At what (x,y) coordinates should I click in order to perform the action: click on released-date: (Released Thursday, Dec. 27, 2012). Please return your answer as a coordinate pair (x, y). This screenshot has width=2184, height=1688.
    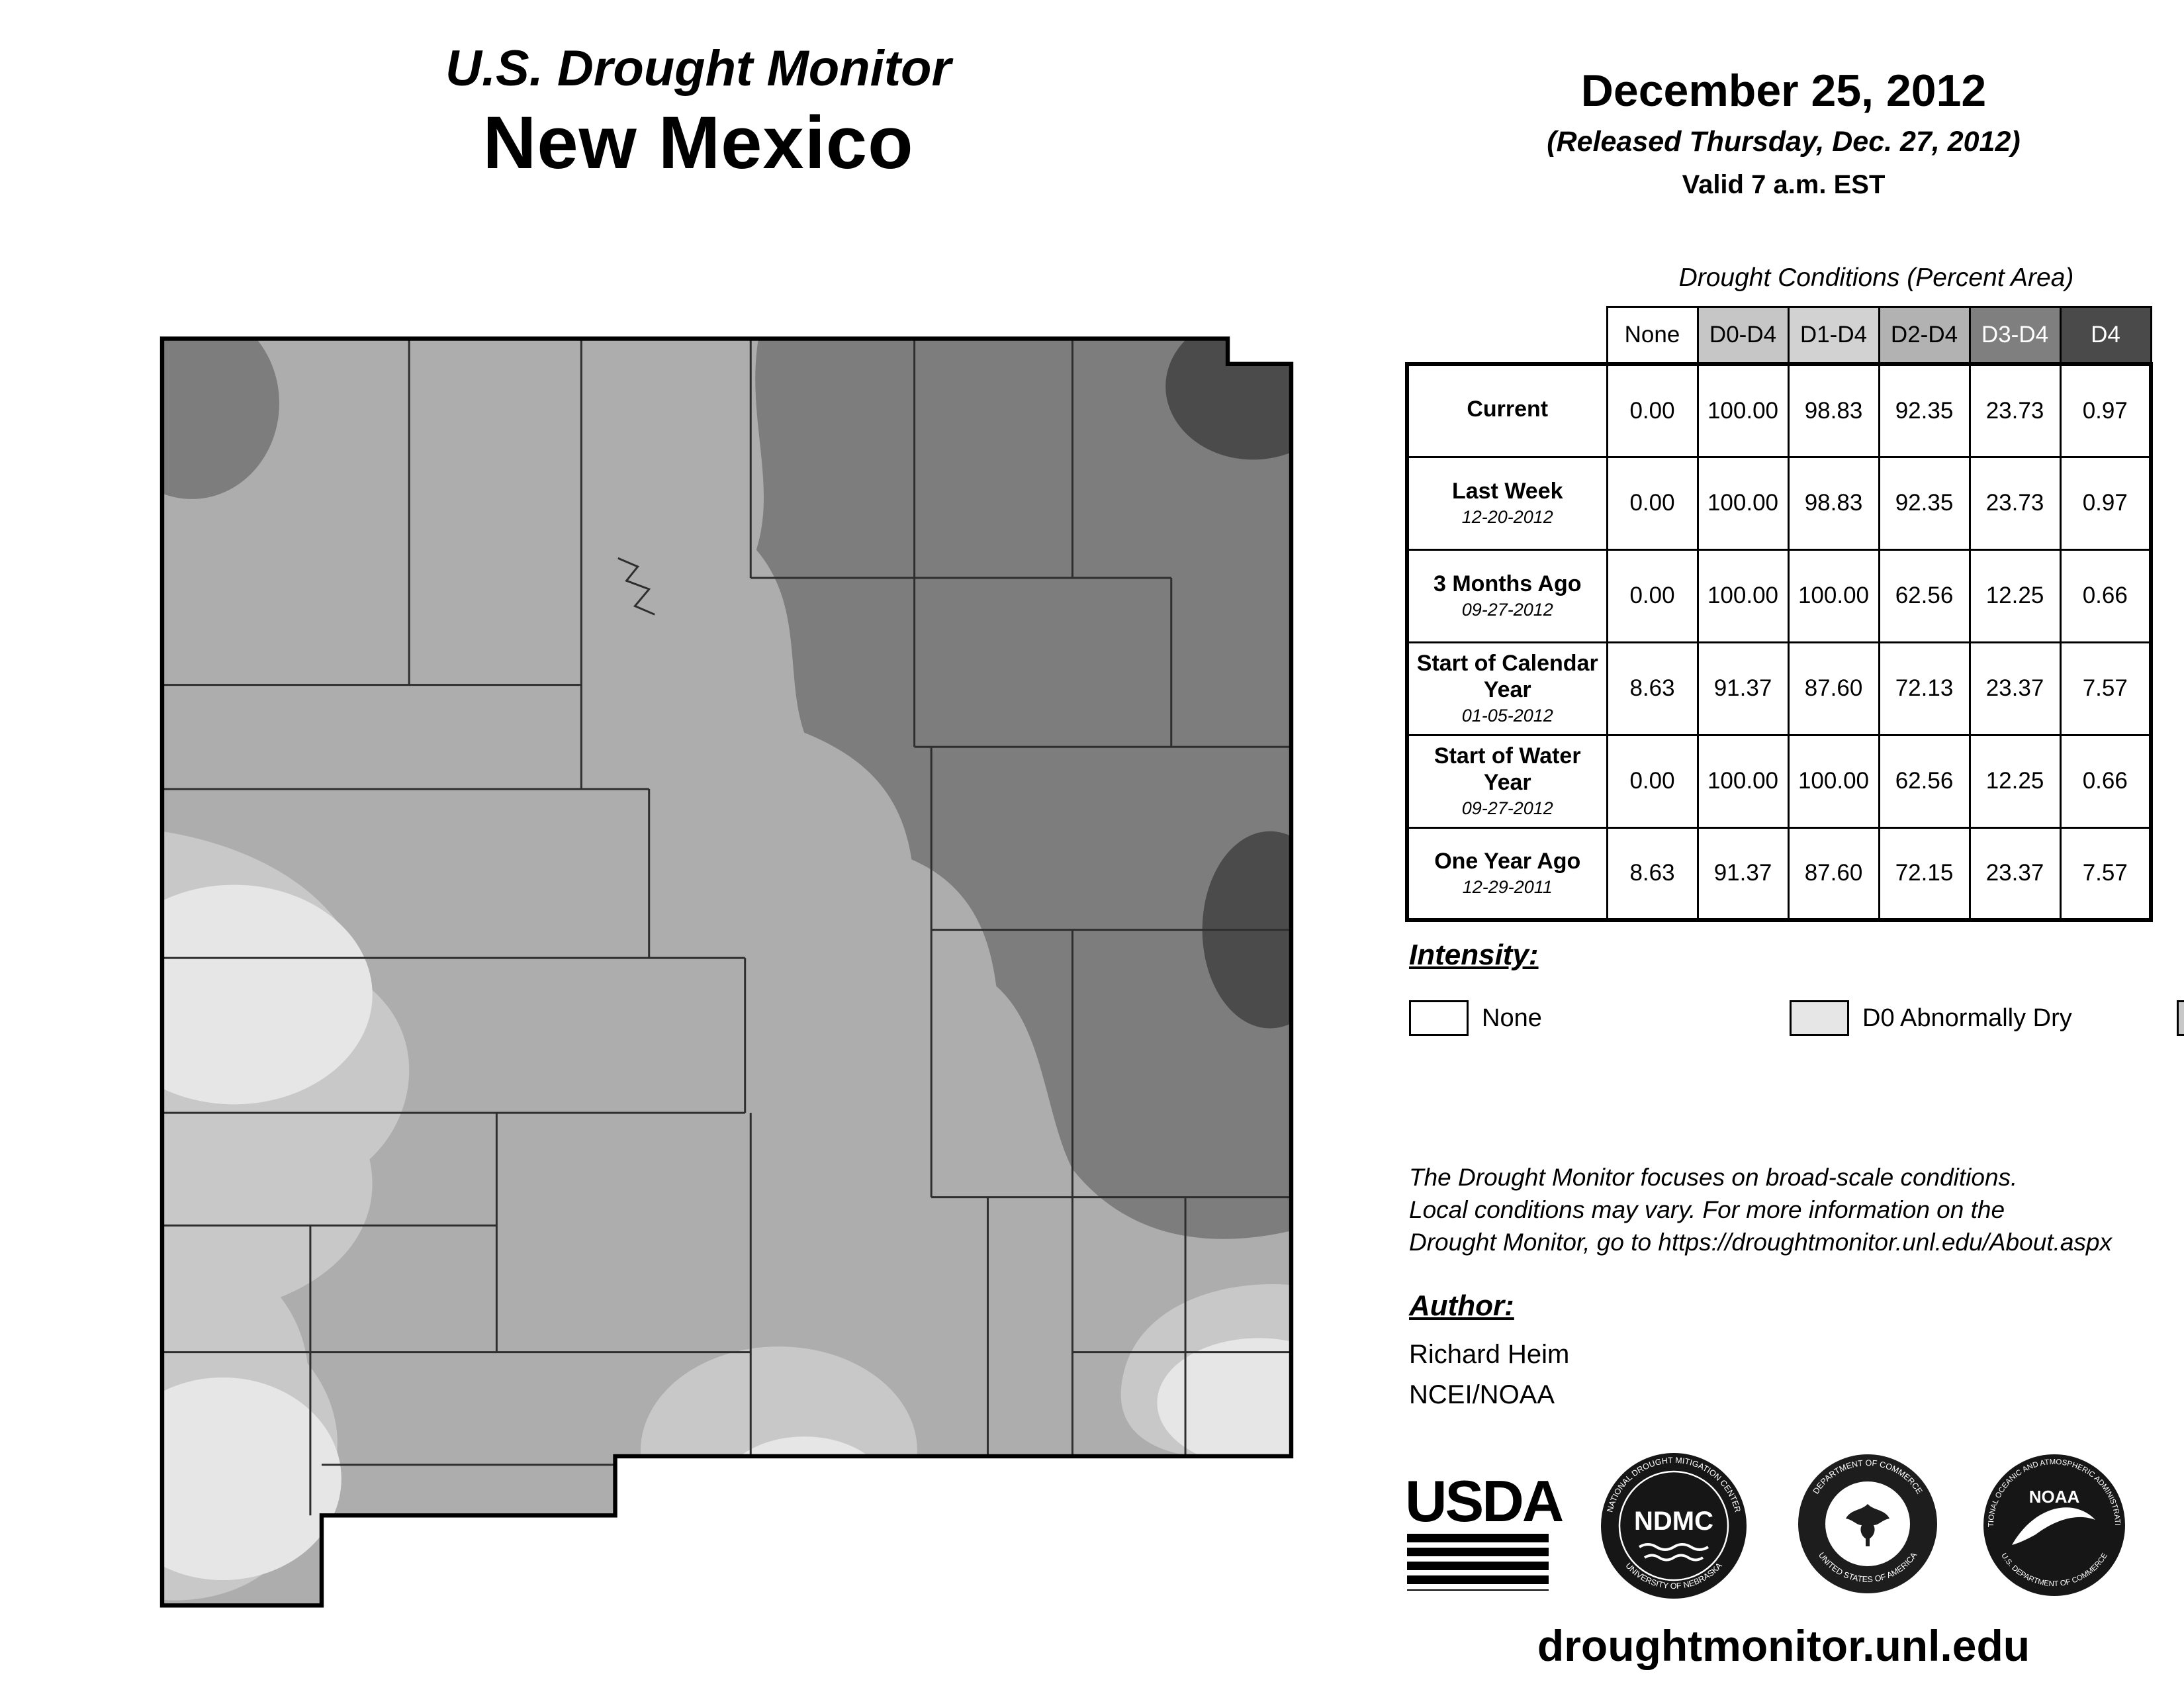
    Looking at the image, I should click on (1784, 142).